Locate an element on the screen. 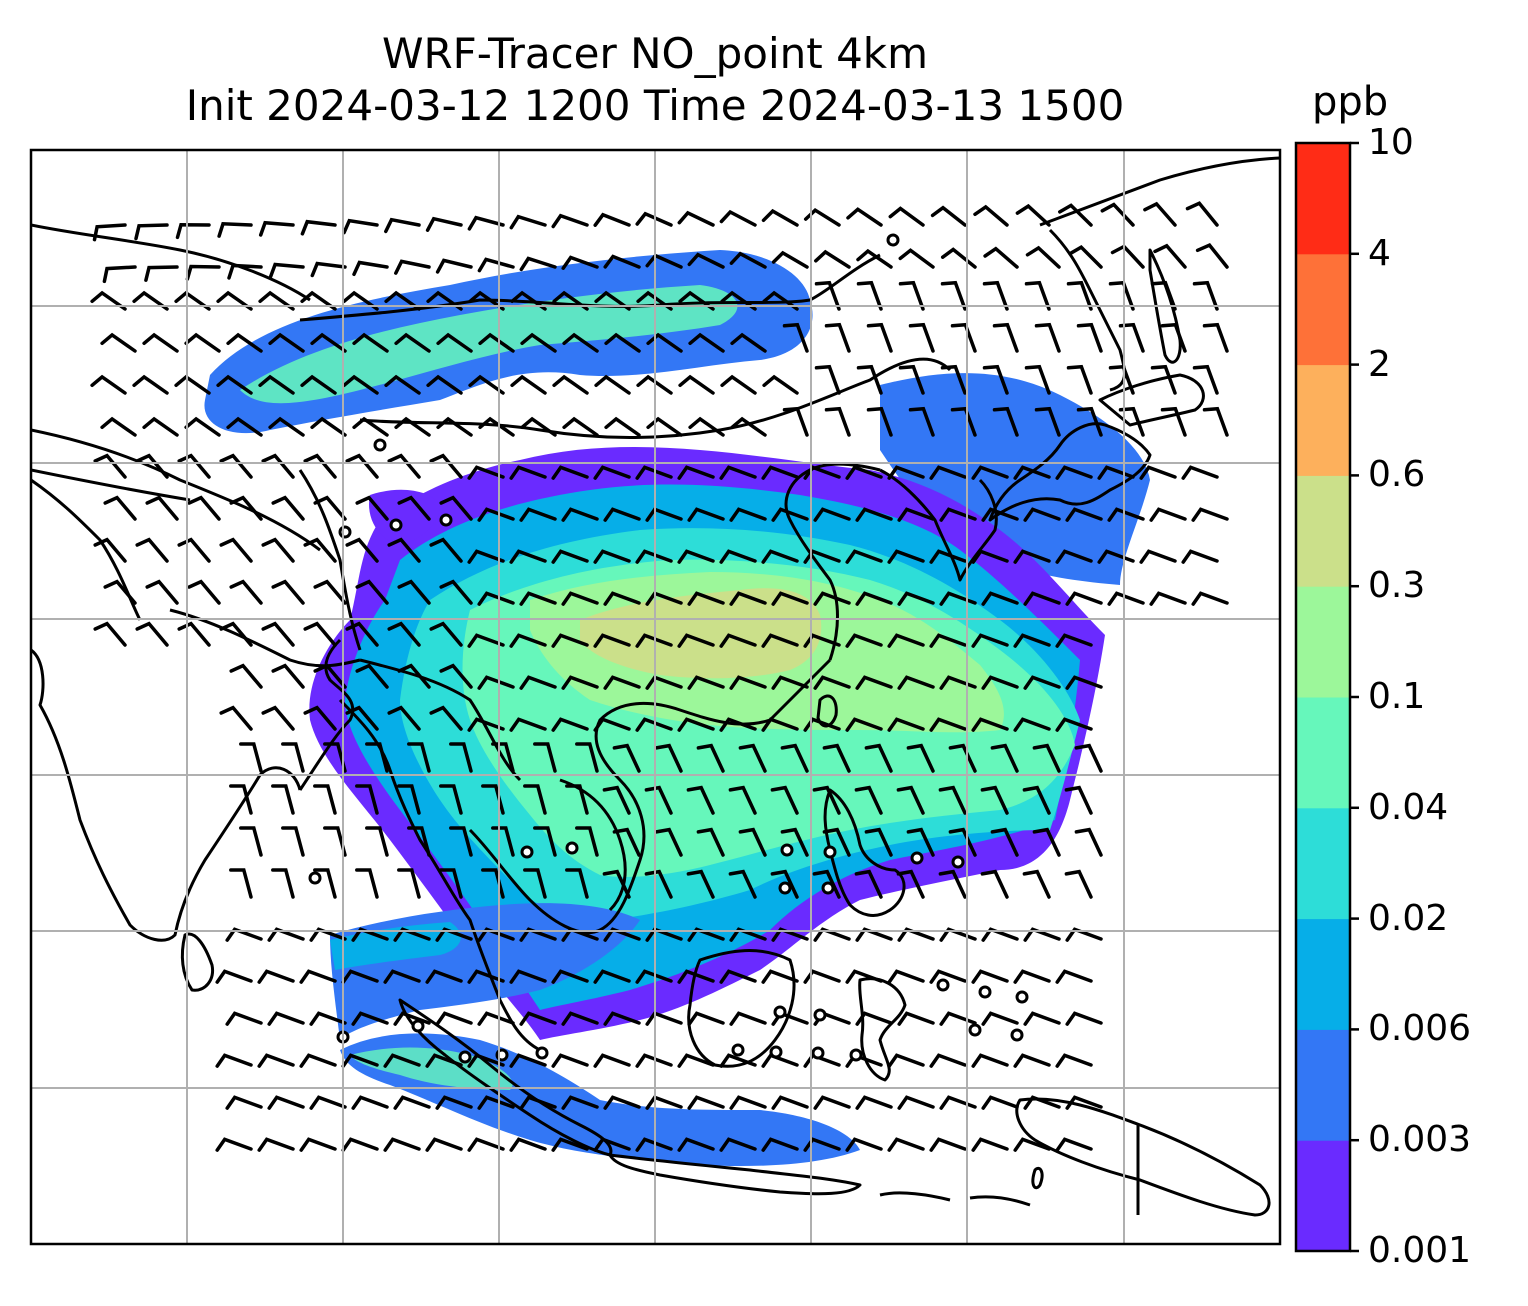  border-pak-afg is located at coordinates (86, 549).